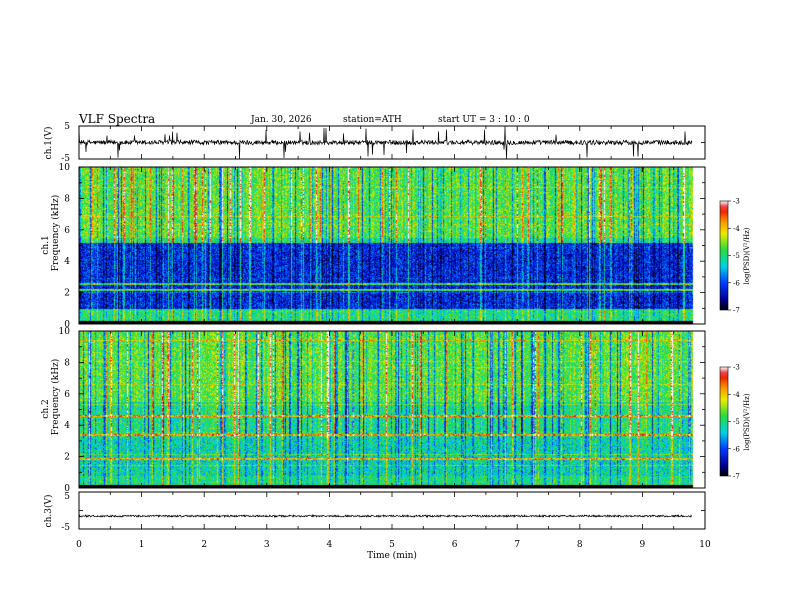  What do you see at coordinates (48, 511) in the screenshot?
I see `ch3-ylabel: ch.3(V)` at bounding box center [48, 511].